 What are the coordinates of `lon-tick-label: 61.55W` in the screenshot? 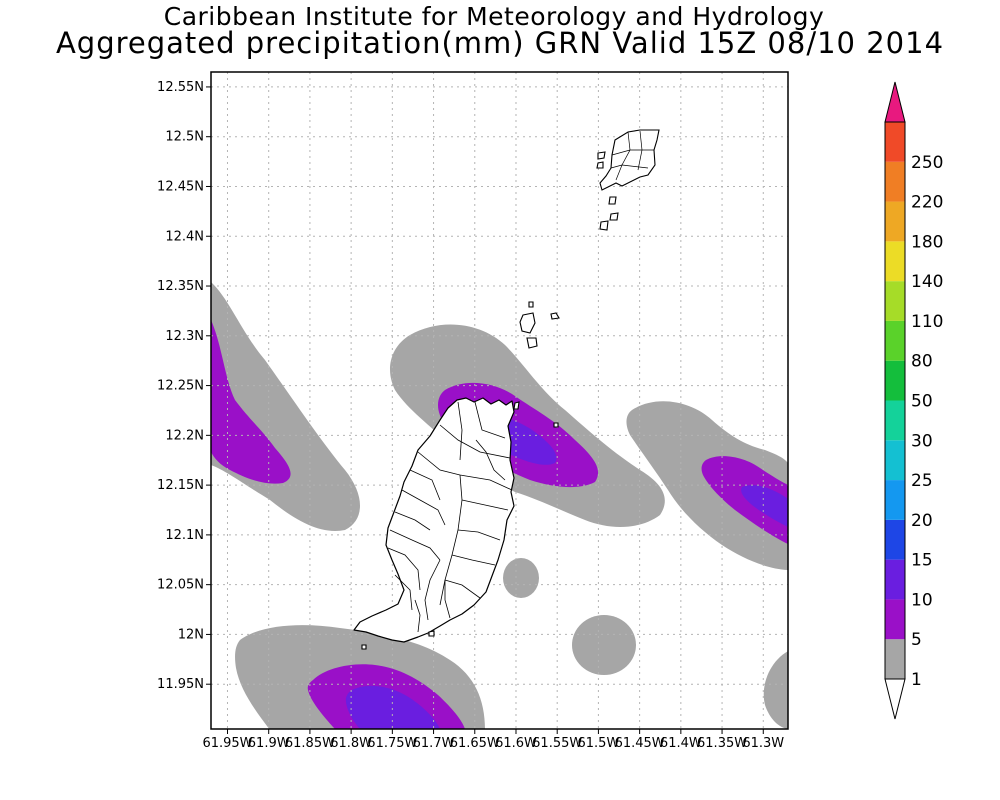 It's located at (557, 743).